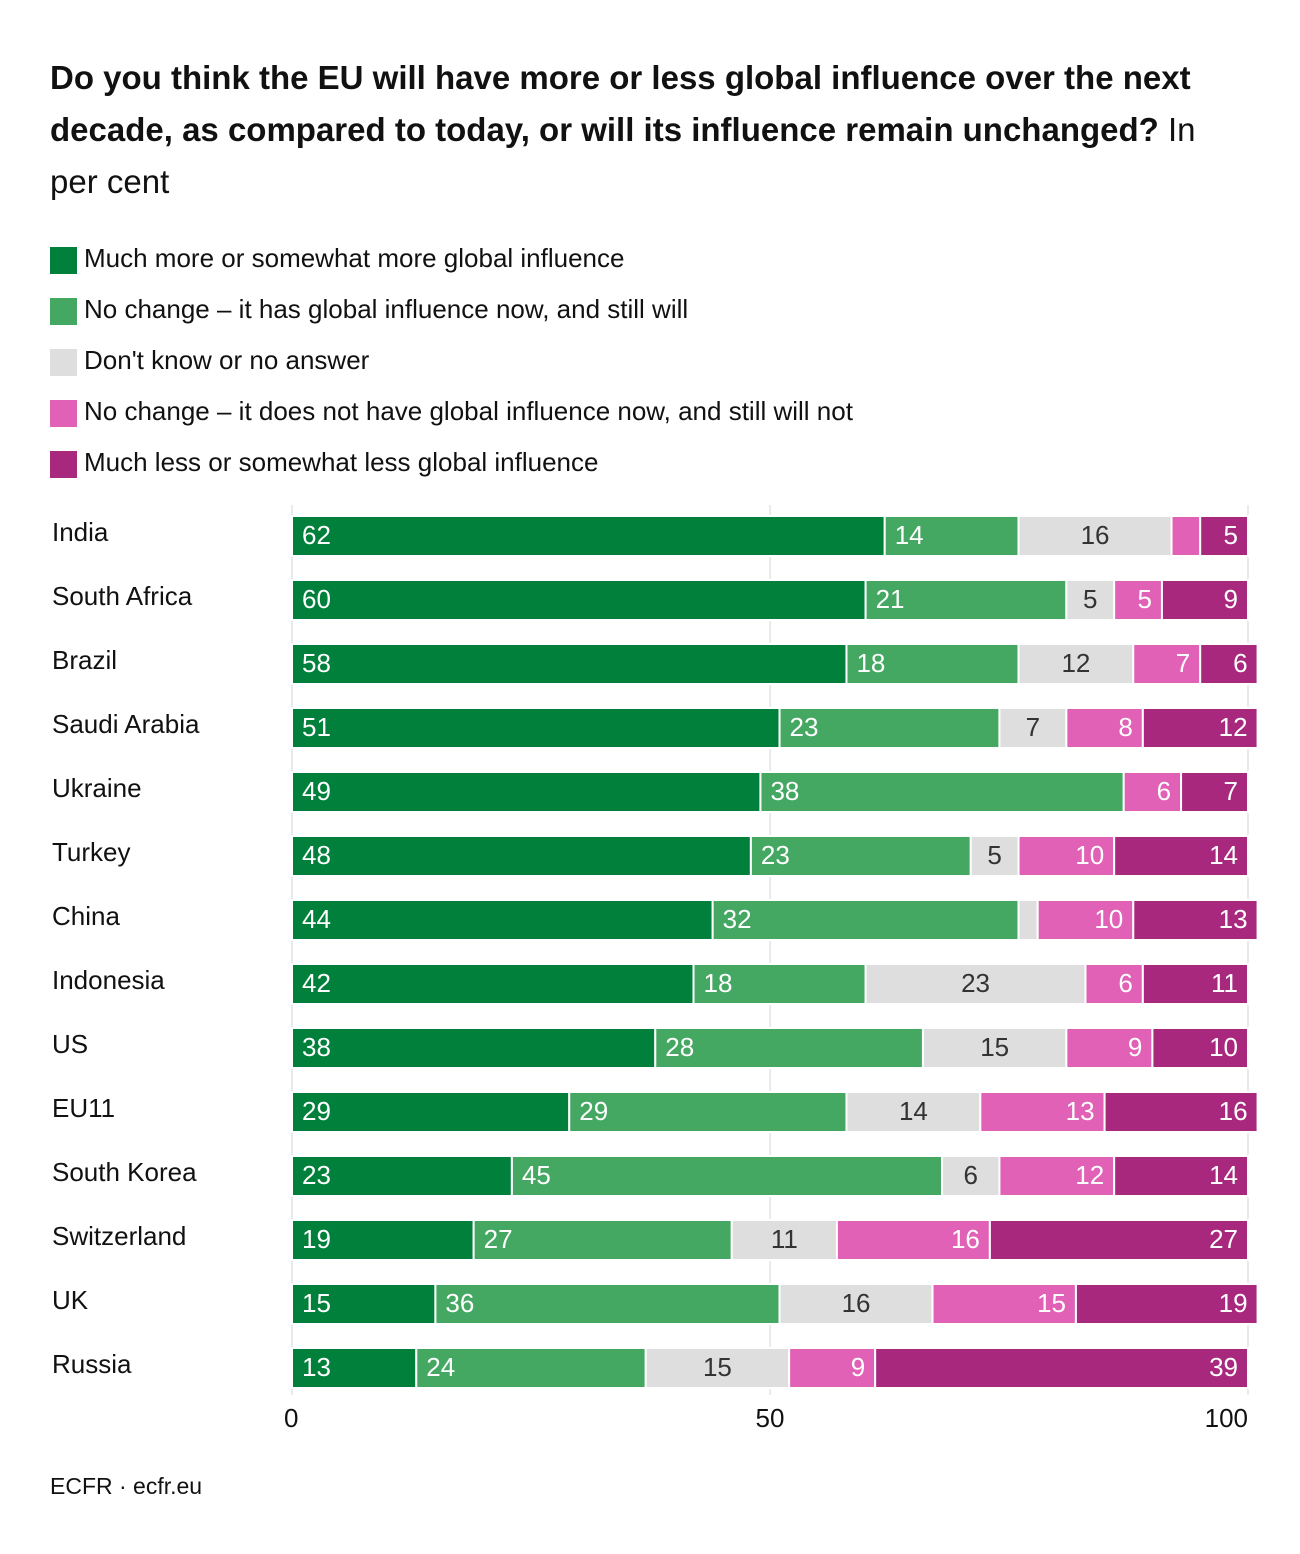 Image resolution: width=1300 pixels, height=1554 pixels. What do you see at coordinates (91, 852) in the screenshot?
I see `category-label: Turkey` at bounding box center [91, 852].